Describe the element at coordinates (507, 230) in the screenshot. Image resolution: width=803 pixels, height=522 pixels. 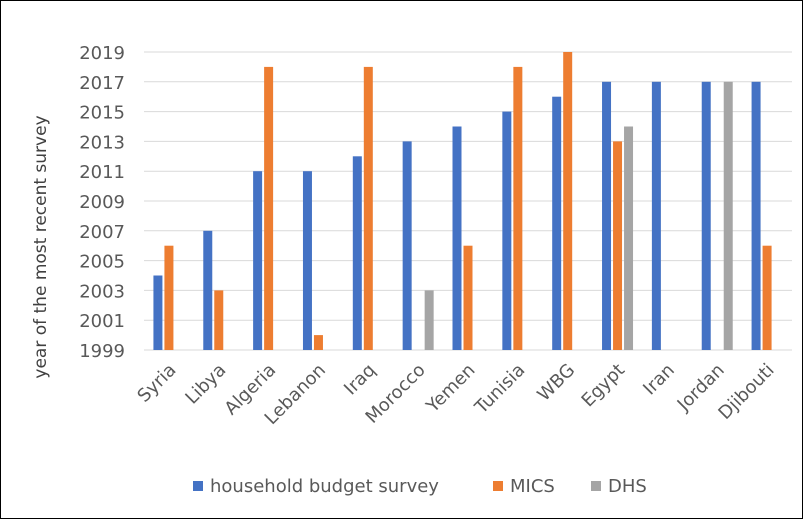
I see `bar-household-budget-survey-tunisia` at that location.